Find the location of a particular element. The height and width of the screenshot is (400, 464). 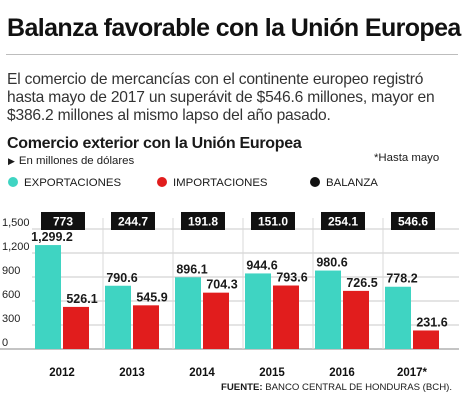

value-label-exportaciones: 980.6 is located at coordinates (331, 263).